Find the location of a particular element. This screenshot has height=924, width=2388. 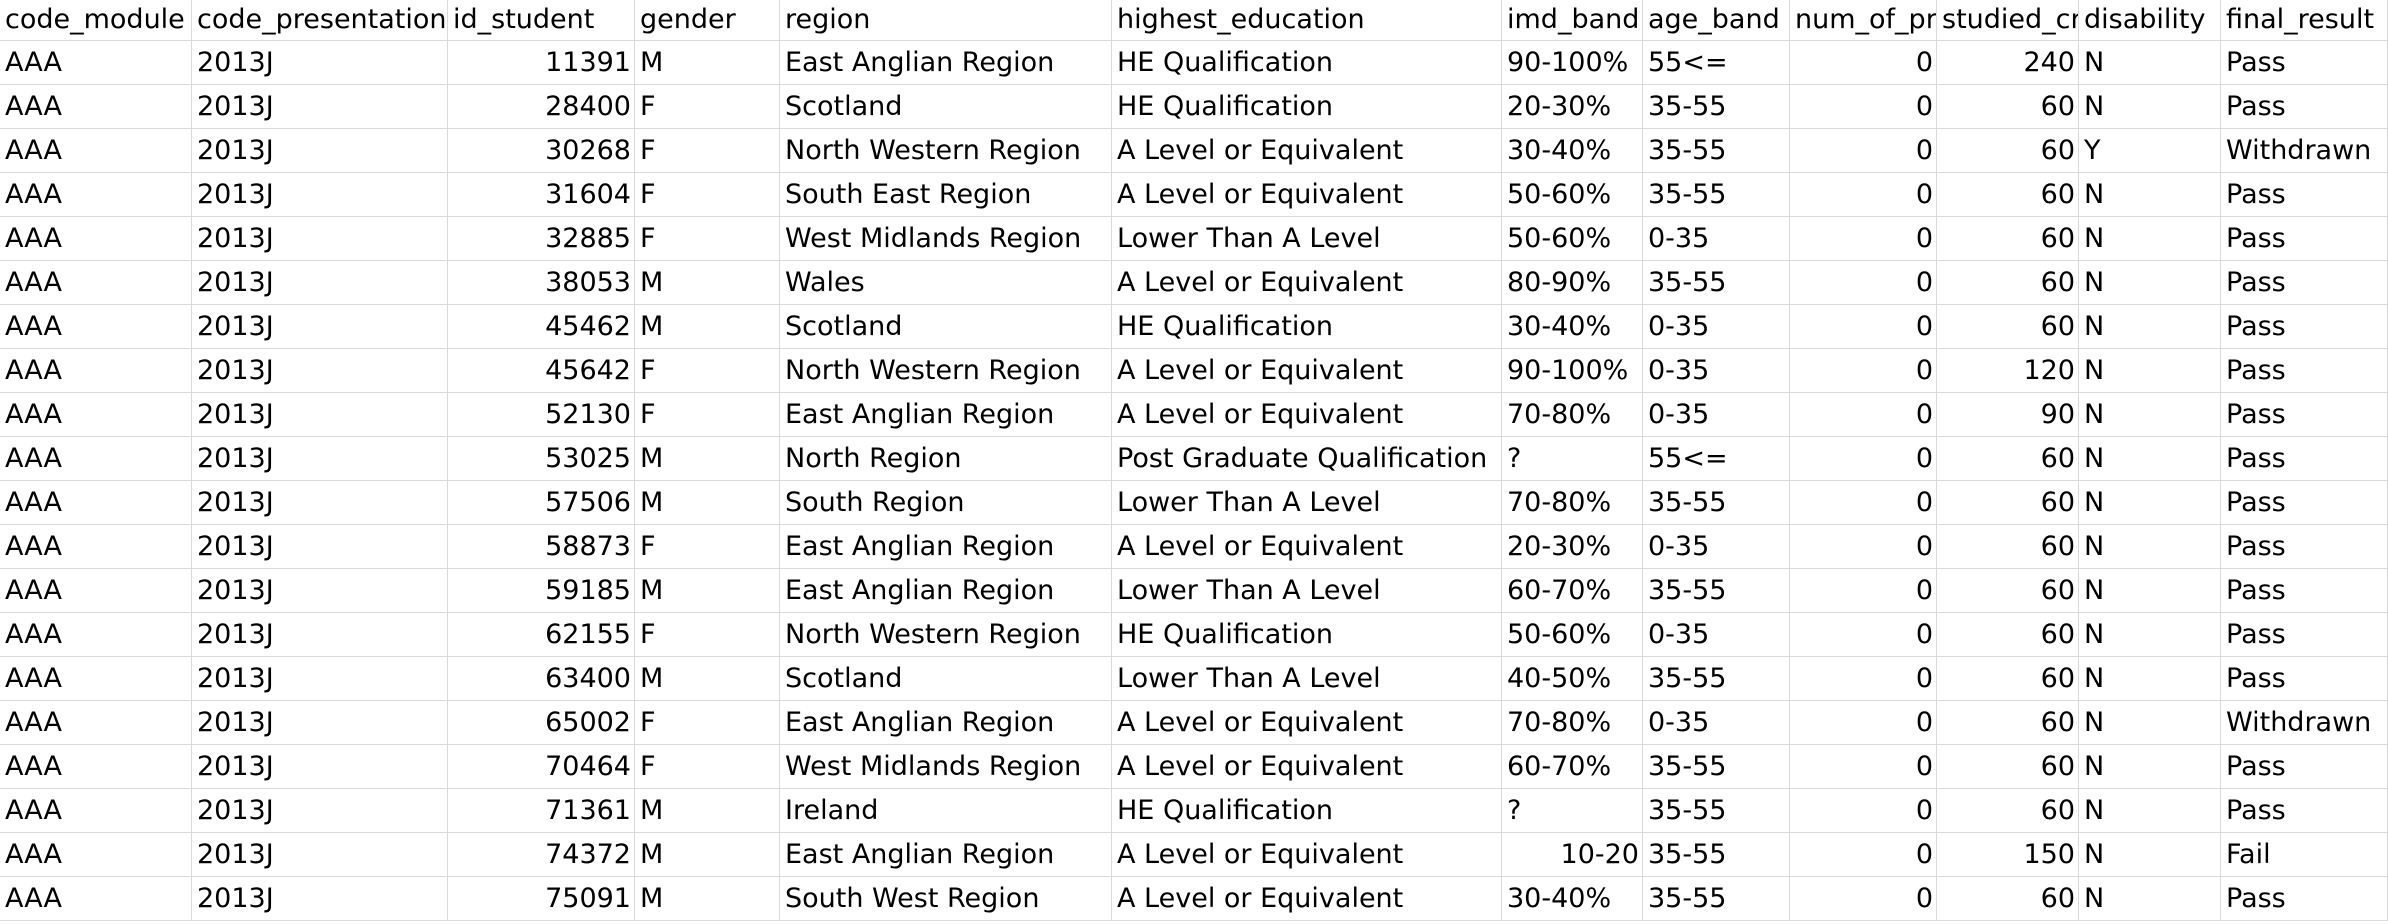

table-cell: 38053 is located at coordinates (541, 283).